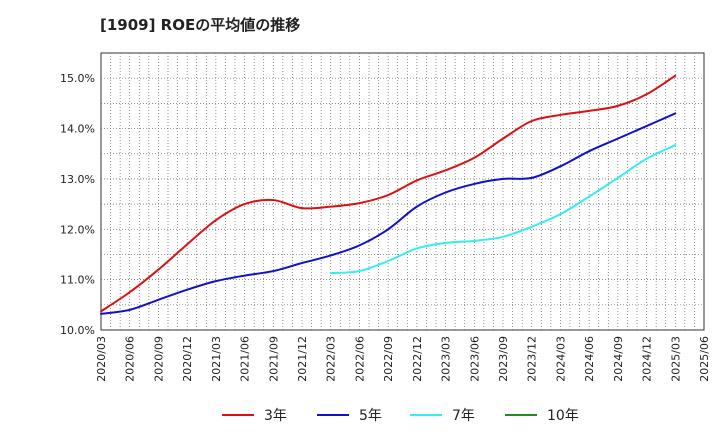 This screenshot has height=440, width=720. Describe the element at coordinates (216, 359) in the screenshot. I see `x-tick-label: 2021/03` at that location.